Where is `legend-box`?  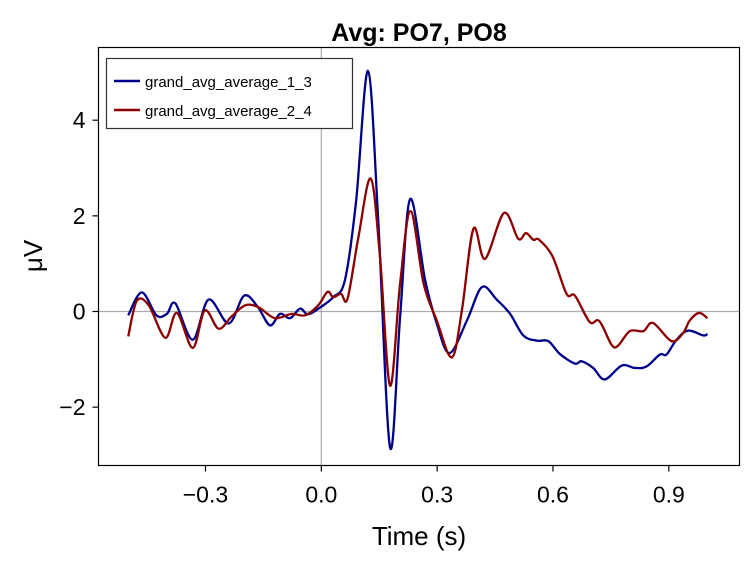
legend-box is located at coordinates (229, 93).